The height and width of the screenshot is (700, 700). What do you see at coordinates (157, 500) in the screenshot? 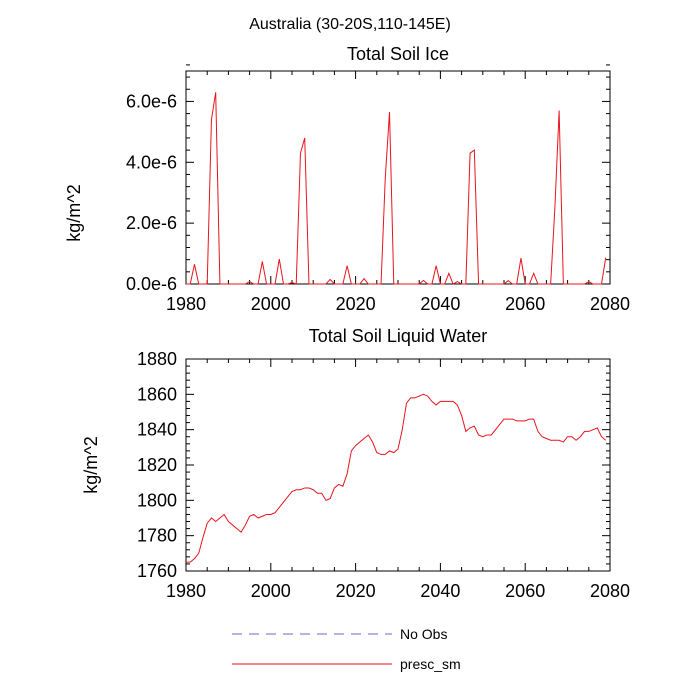
I see `y-tick-label: 1800` at bounding box center [157, 500].